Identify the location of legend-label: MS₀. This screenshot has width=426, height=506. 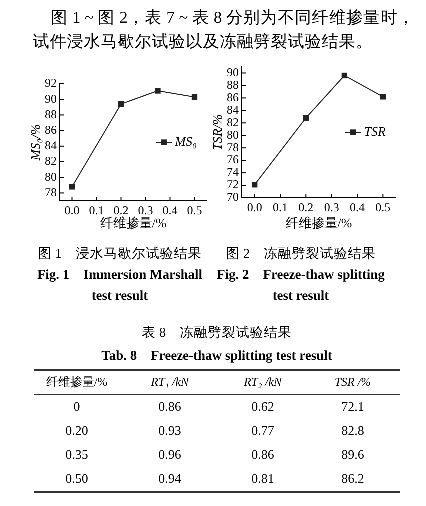
(186, 141).